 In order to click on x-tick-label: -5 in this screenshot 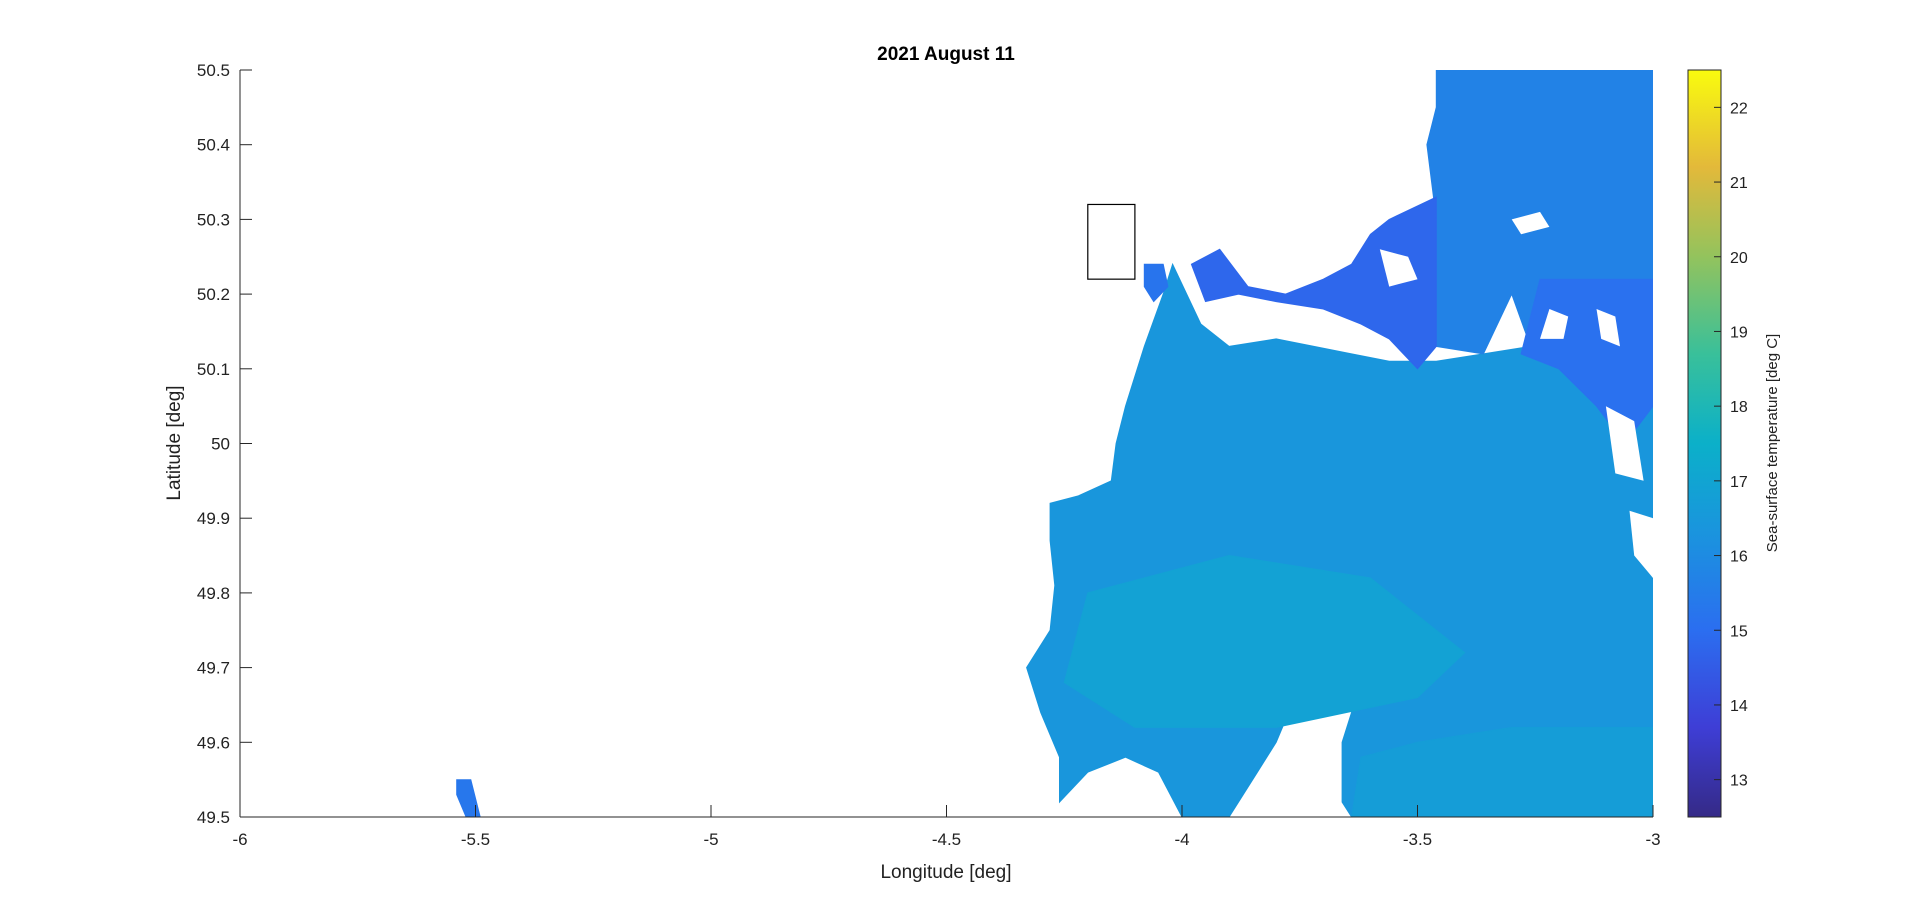, I will do `click(710, 839)`.